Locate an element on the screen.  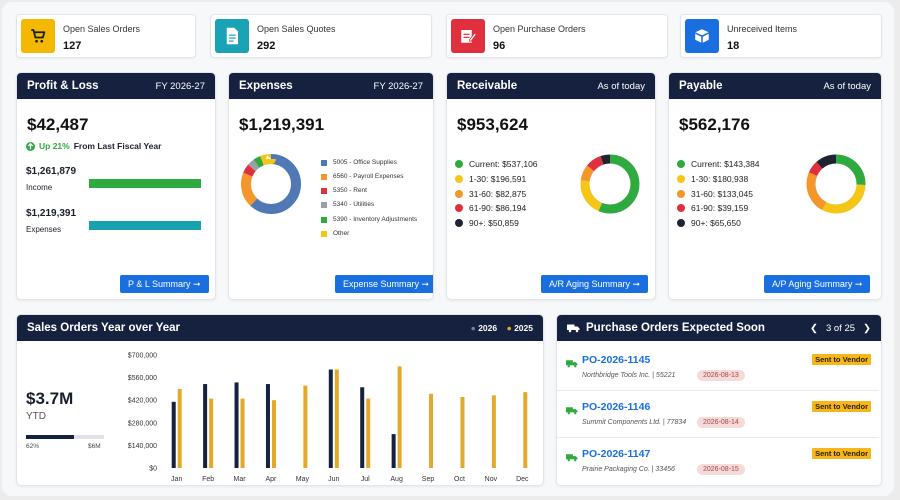
payable-amount: $562,176 is located at coordinates (714, 124).